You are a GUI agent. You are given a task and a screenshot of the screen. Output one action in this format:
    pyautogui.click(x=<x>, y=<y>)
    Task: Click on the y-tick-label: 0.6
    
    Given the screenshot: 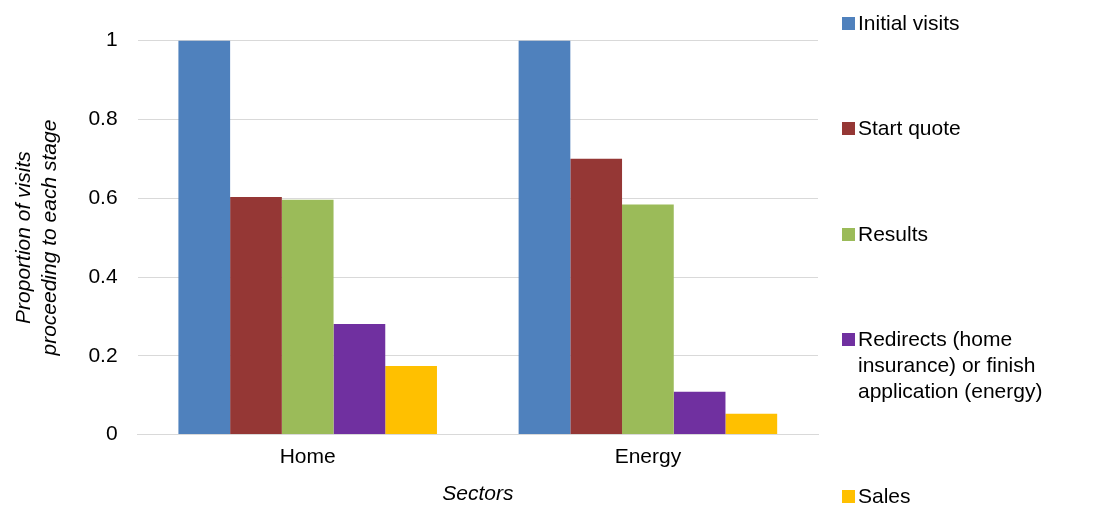 What is the action you would take?
    pyautogui.click(x=103, y=196)
    